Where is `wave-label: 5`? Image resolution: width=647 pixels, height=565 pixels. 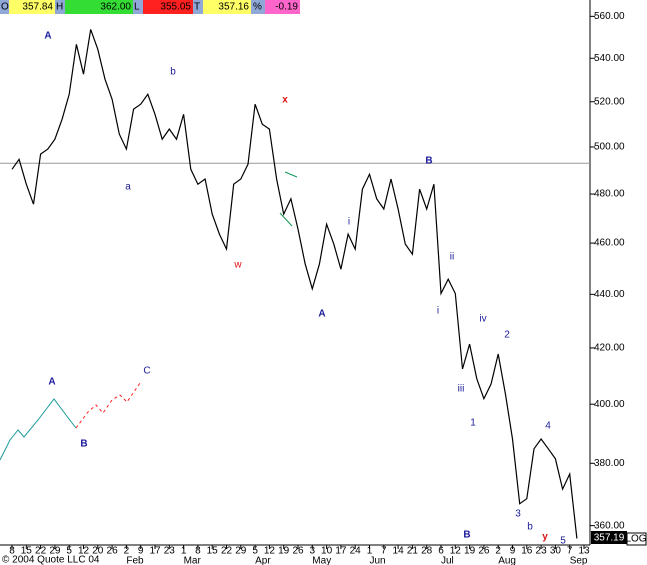
wave-label: 5 is located at coordinates (563, 541).